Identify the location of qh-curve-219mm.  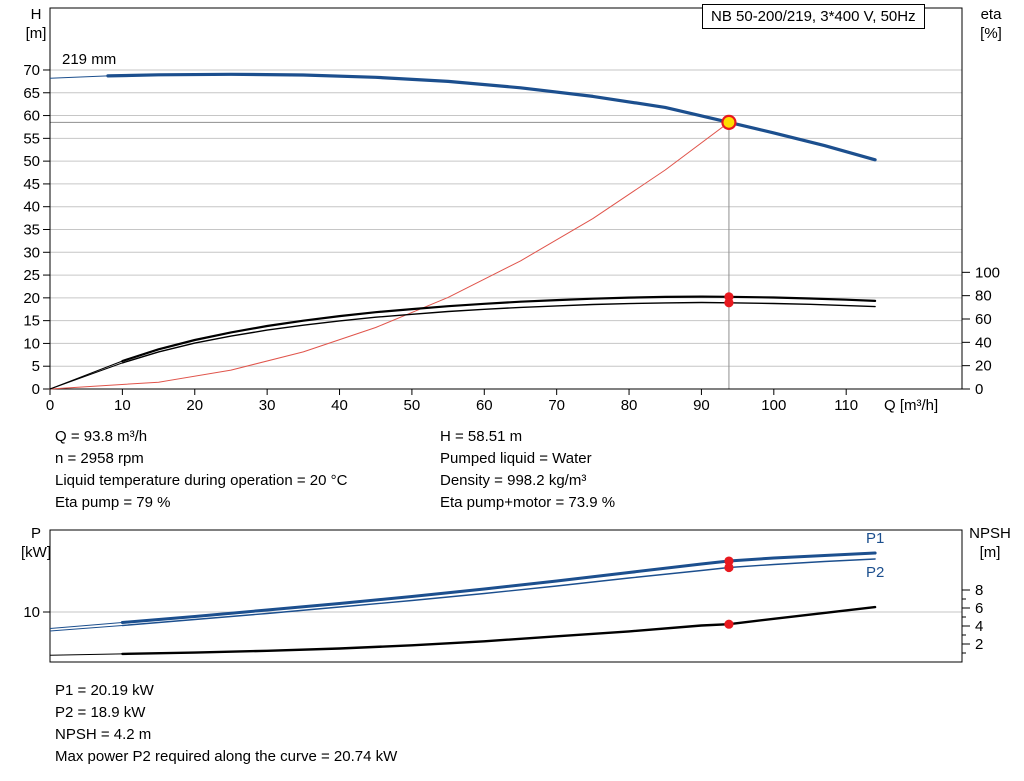
(491, 117).